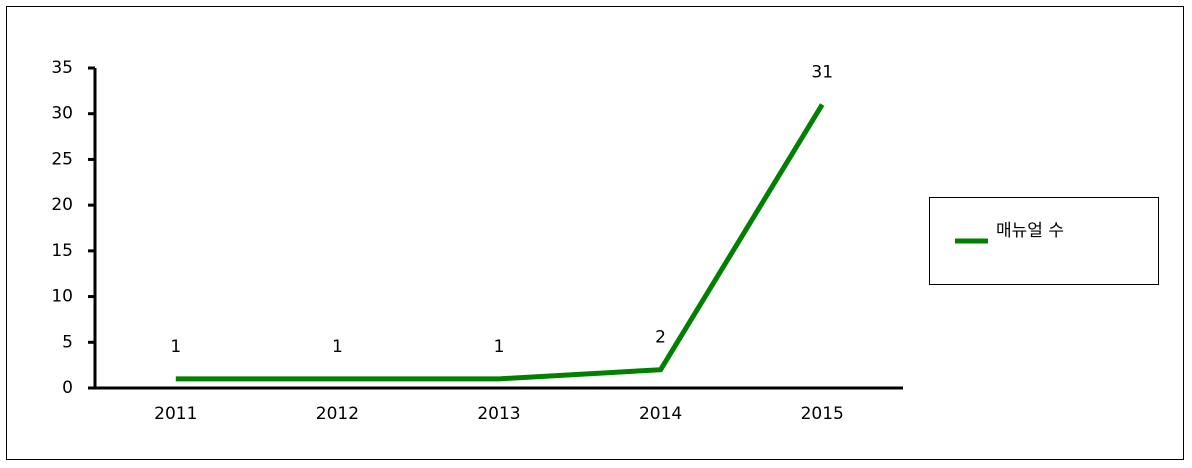 This screenshot has height=468, width=1192. I want to click on y-tick-label: 20, so click(62, 205).